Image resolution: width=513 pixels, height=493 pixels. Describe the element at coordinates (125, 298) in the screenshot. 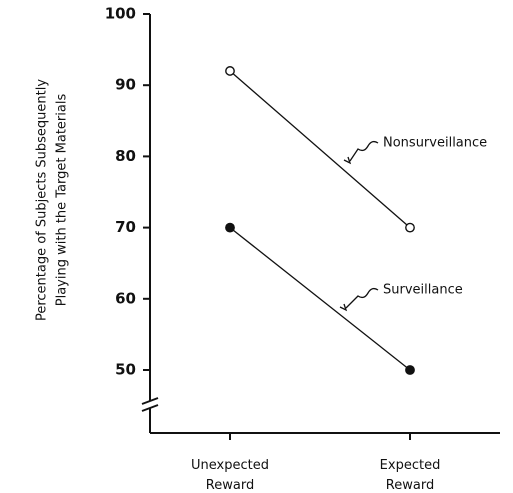

I see `y-tick-label: 60` at that location.